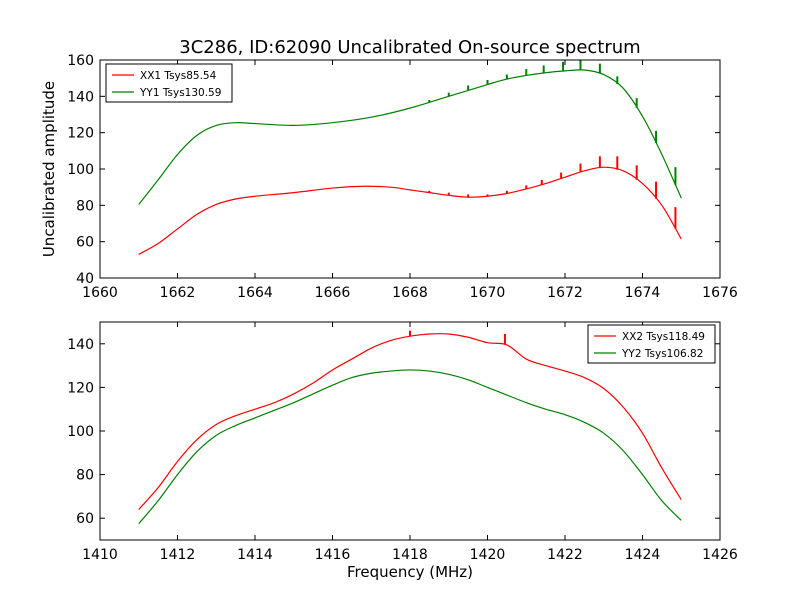 This screenshot has height=604, width=800. What do you see at coordinates (488, 555) in the screenshot?
I see `bottom-x-tick-label-5: 1420` at bounding box center [488, 555].